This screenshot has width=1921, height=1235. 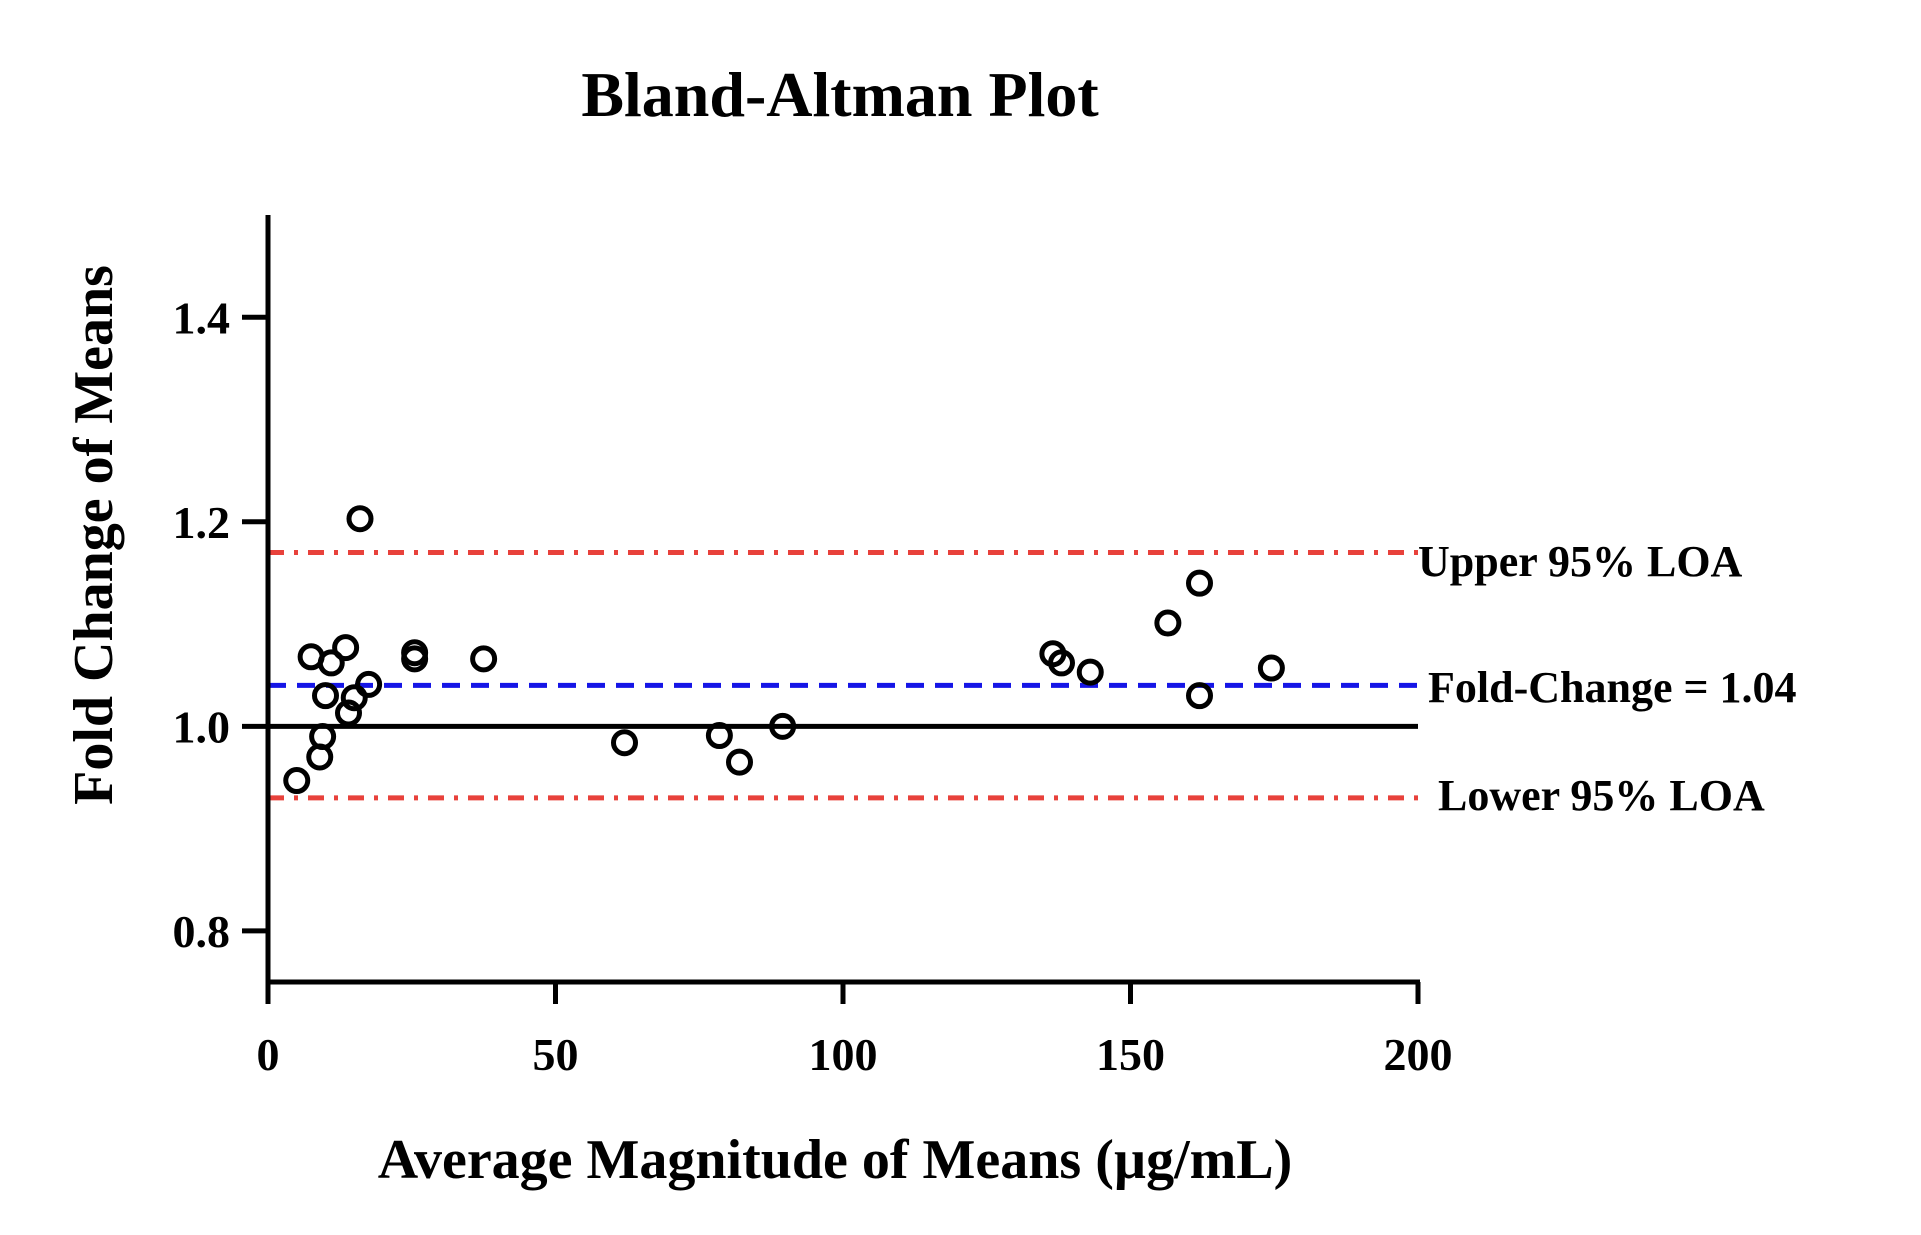 I want to click on x-tick-label: 50, so click(x=556, y=1054).